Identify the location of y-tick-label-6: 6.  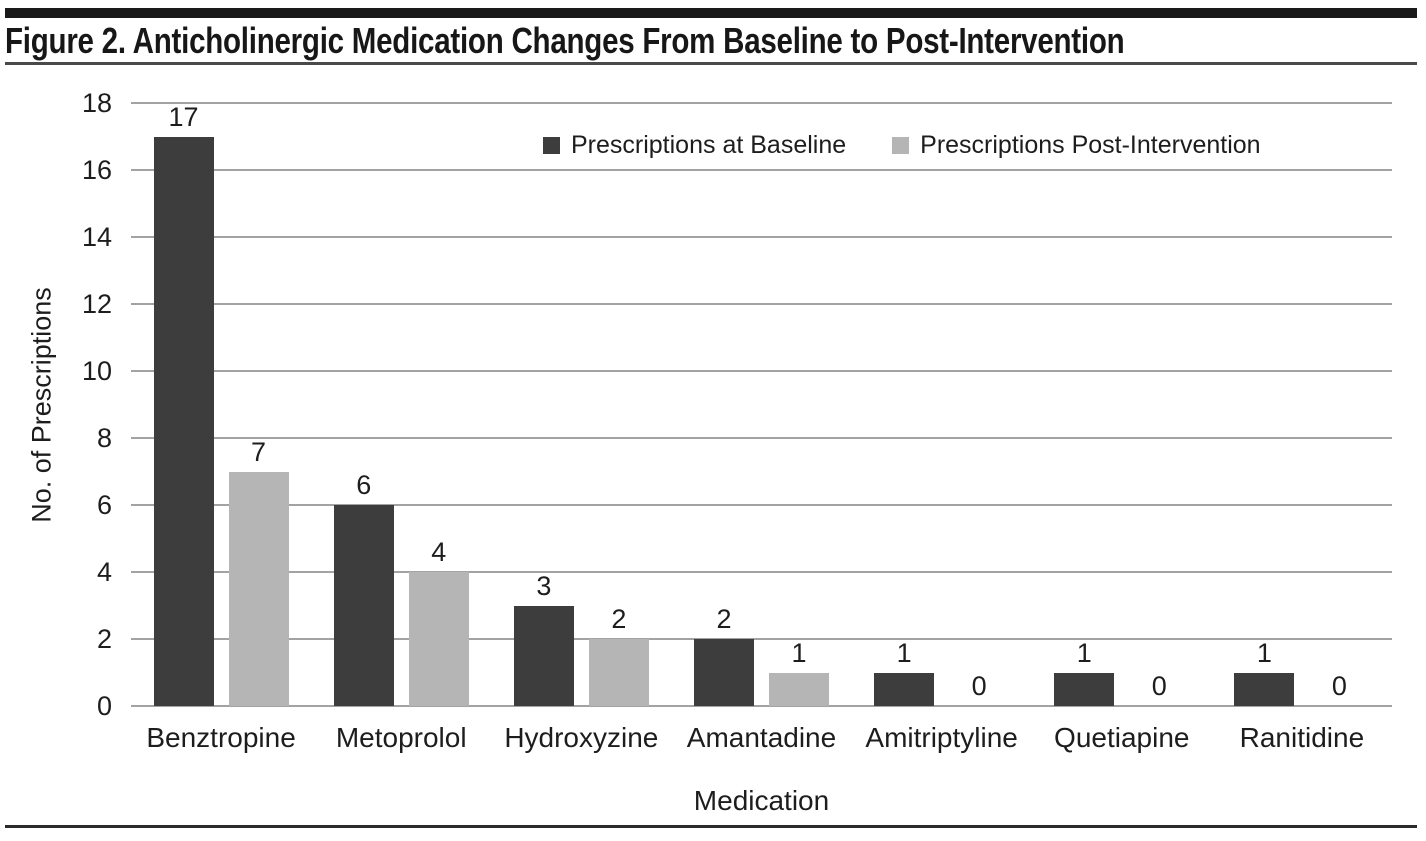
(104, 505).